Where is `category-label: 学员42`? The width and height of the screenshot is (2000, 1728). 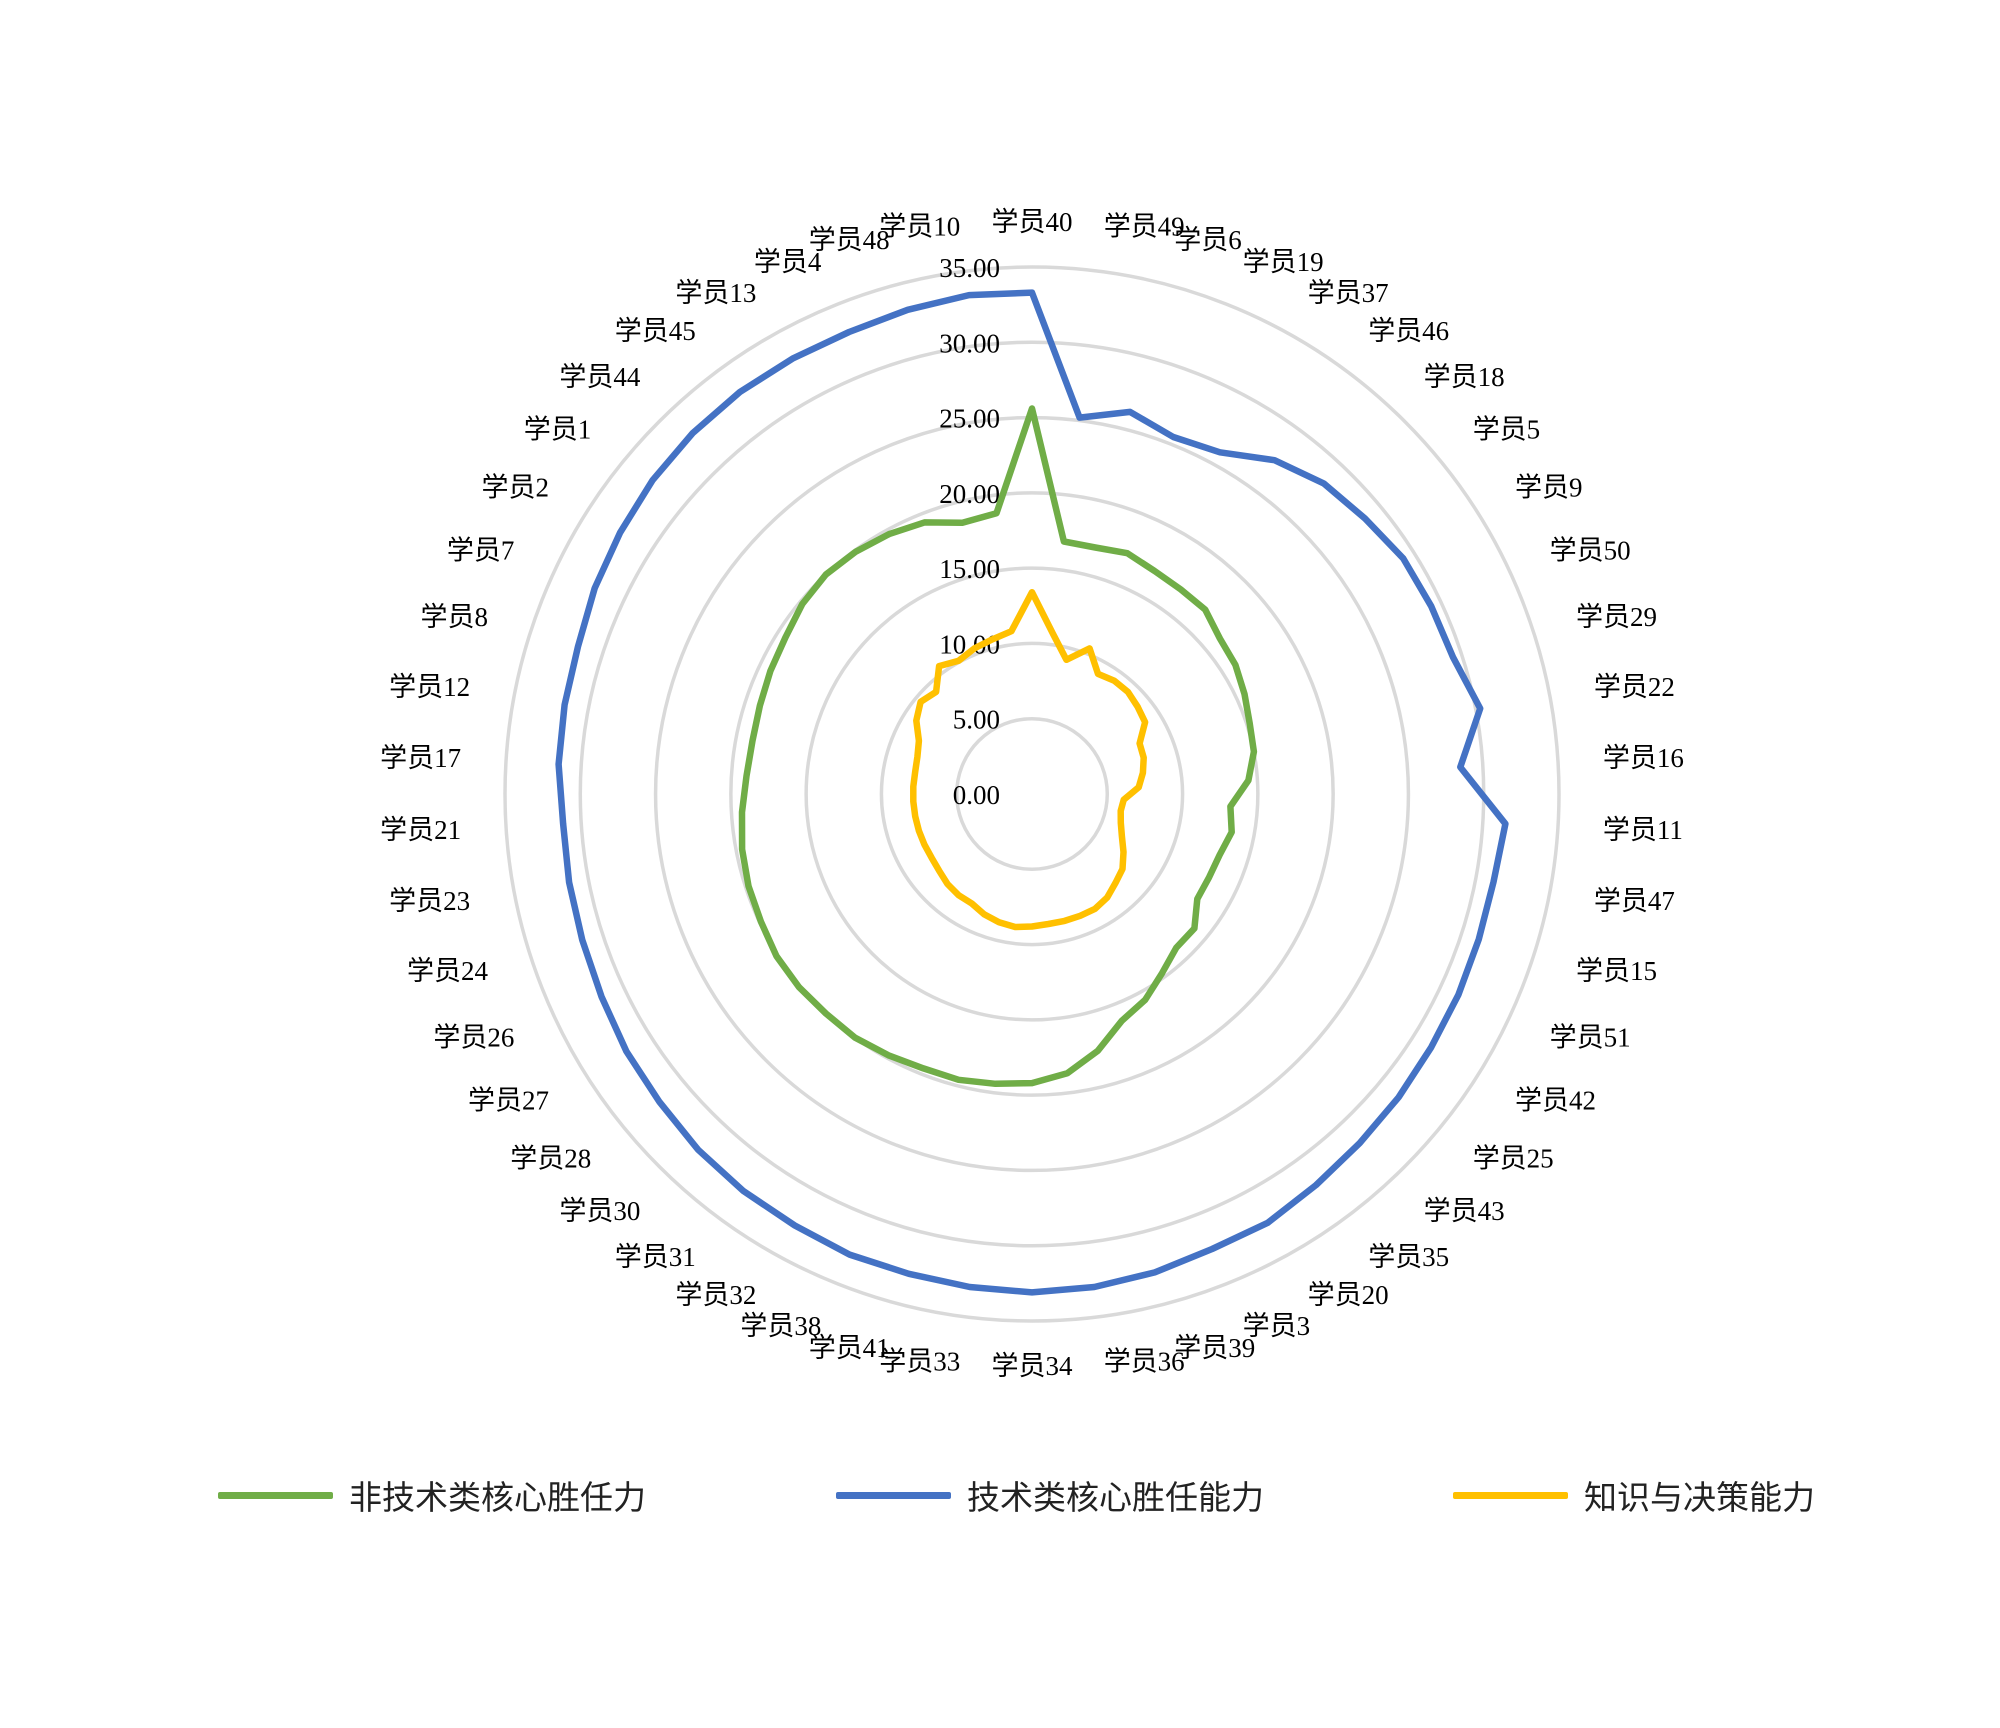 category-label: 学员42 is located at coordinates (1555, 1101).